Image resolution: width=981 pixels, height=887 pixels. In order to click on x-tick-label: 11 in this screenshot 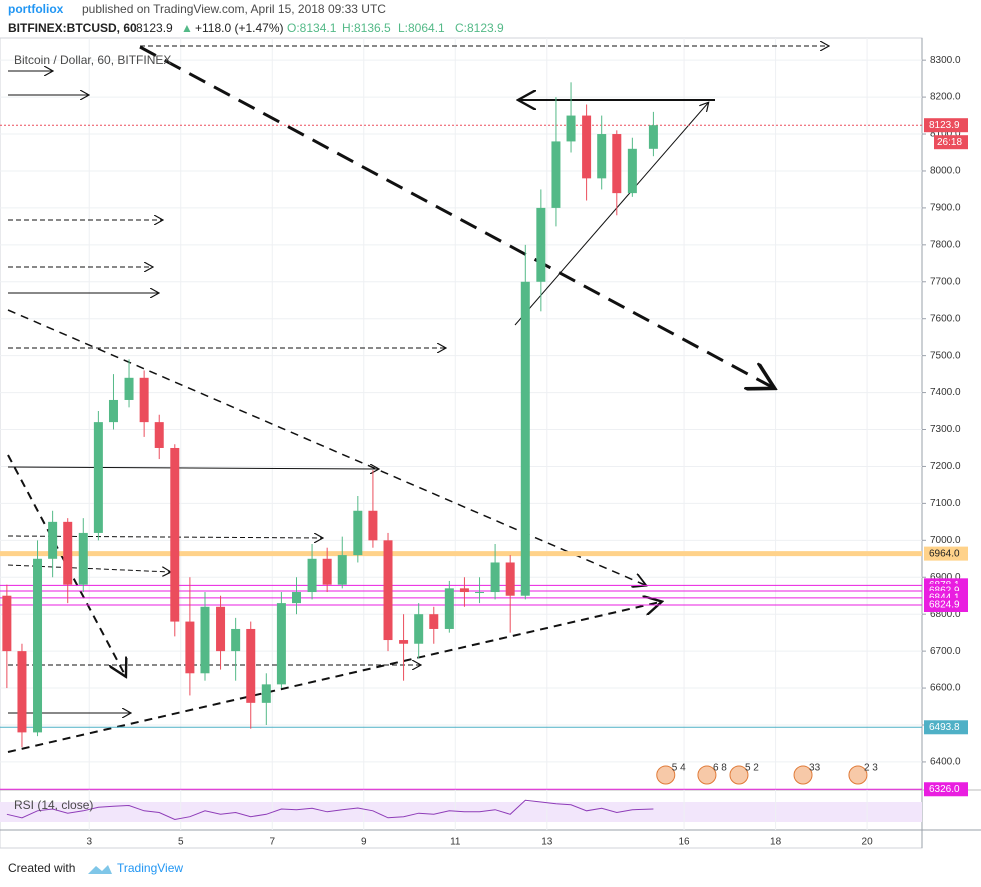, I will do `click(455, 842)`.